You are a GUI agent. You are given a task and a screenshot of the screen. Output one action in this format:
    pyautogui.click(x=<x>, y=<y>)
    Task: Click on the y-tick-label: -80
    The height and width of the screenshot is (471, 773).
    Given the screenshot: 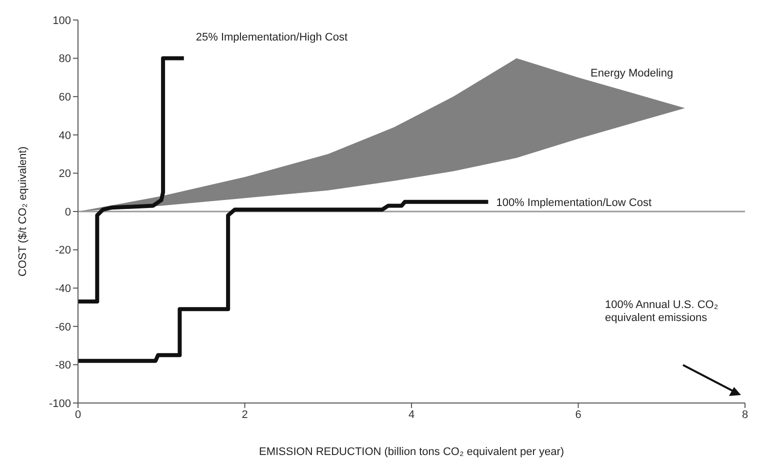 What is the action you would take?
    pyautogui.click(x=63, y=366)
    